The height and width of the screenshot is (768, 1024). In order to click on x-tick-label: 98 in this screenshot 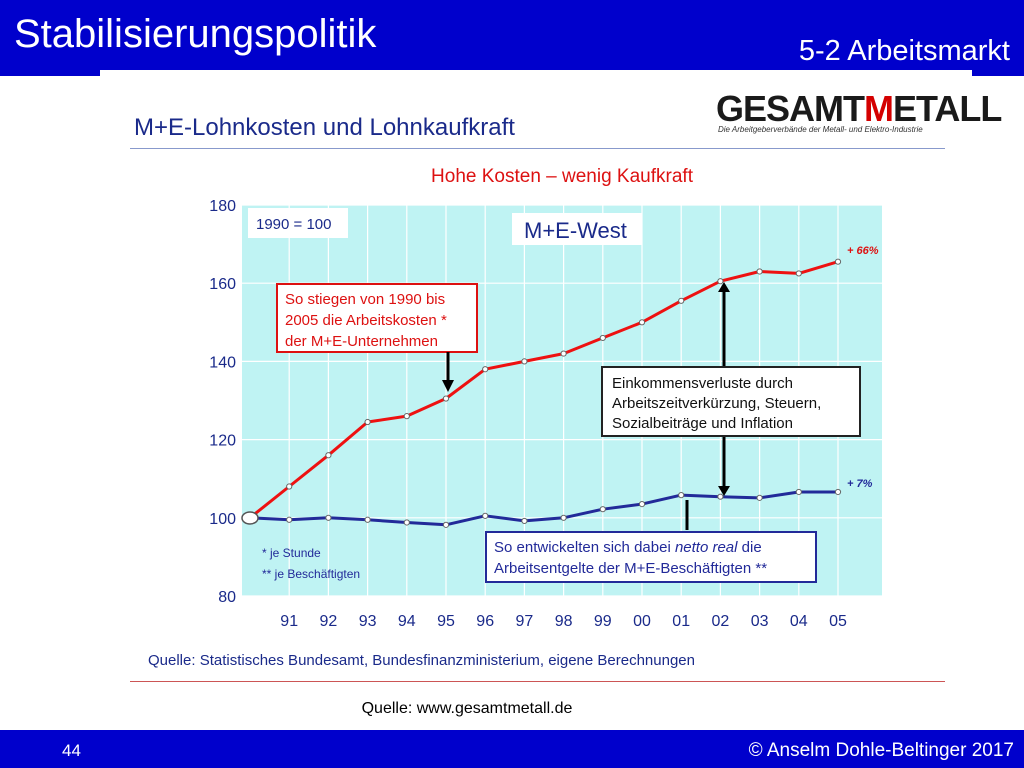, I will do `click(564, 621)`.